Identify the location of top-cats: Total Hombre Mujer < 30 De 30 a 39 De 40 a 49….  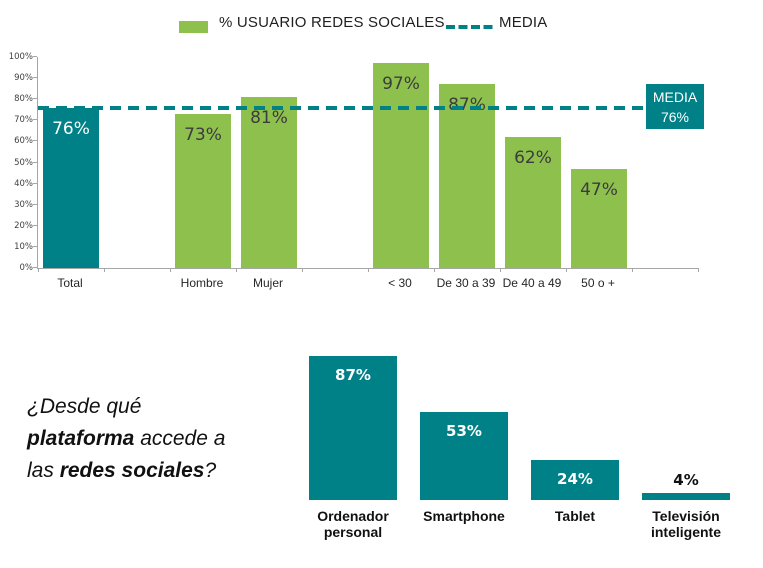
(377, 284).